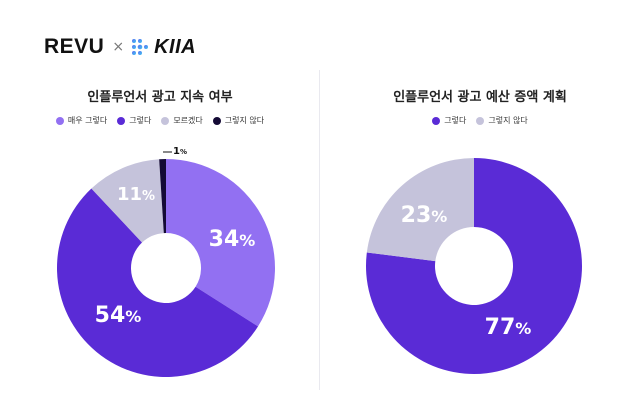  Describe the element at coordinates (319, 230) in the screenshot. I see `panel-divider` at that location.